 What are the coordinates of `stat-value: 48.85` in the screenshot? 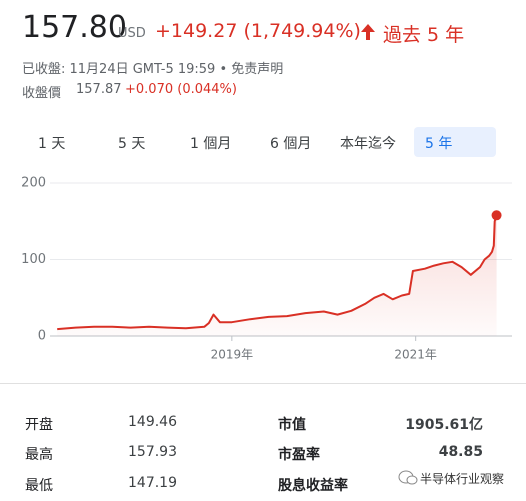 It's located at (460, 452).